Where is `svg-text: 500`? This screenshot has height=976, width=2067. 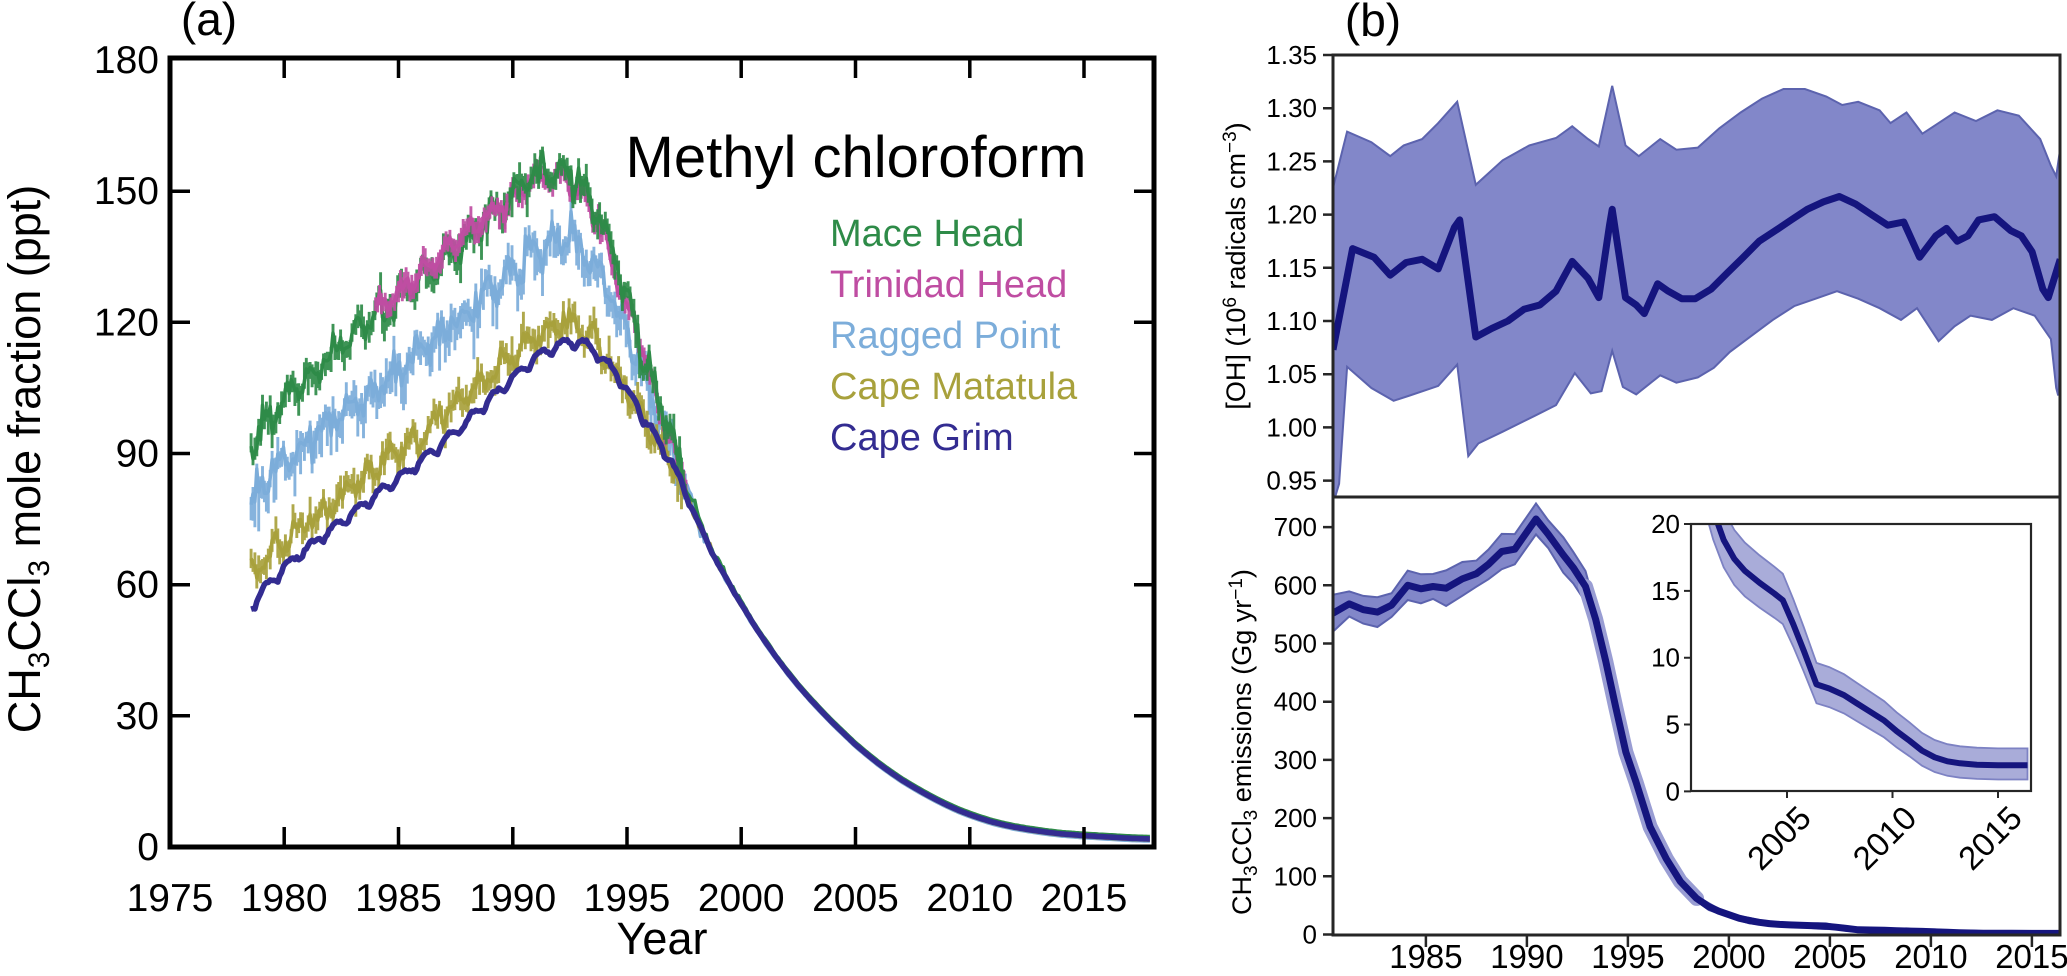 svg-text: 500 is located at coordinates (1295, 644).